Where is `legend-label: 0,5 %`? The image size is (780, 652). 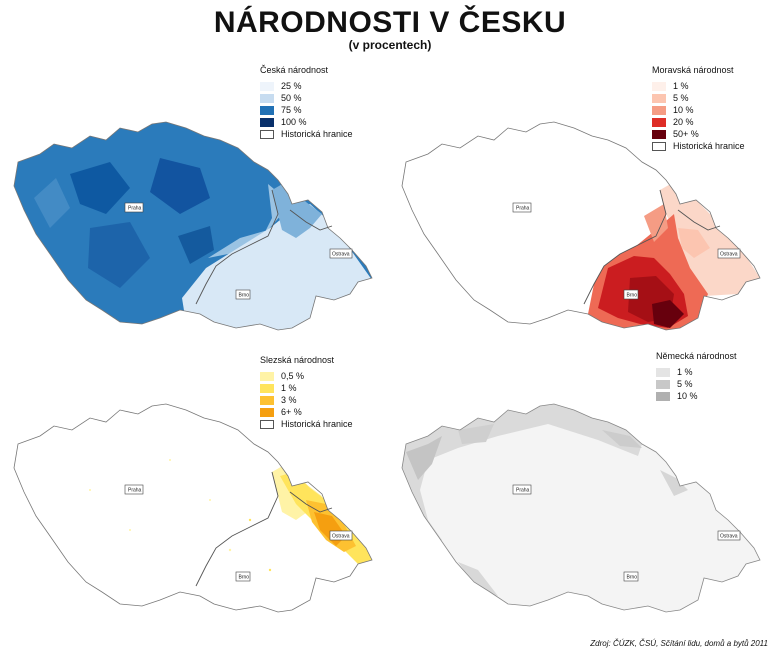 legend-label: 0,5 % is located at coordinates (293, 376).